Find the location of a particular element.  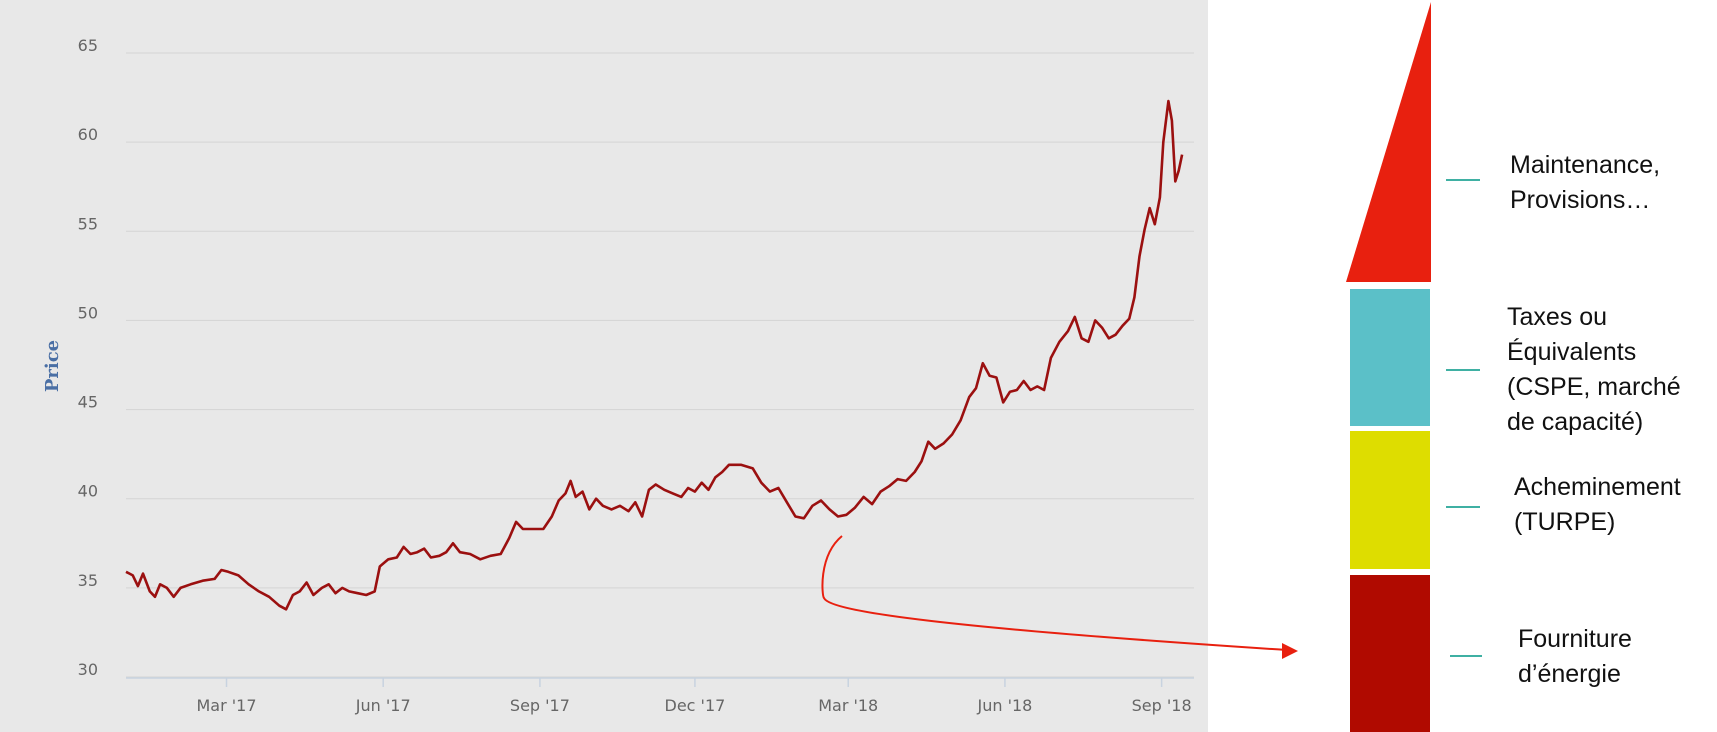

y-tick-label: 60 is located at coordinates (88, 134).